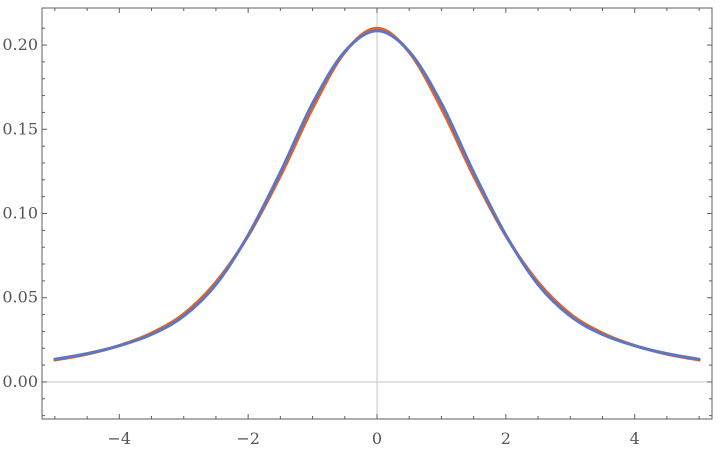 The image size is (720, 452). I want to click on x-tick-label: −4, so click(120, 438).